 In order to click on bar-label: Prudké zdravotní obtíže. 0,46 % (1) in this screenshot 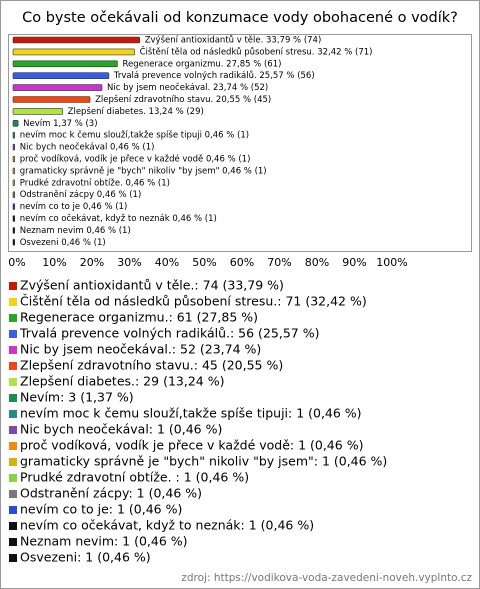, I will do `click(95, 182)`.